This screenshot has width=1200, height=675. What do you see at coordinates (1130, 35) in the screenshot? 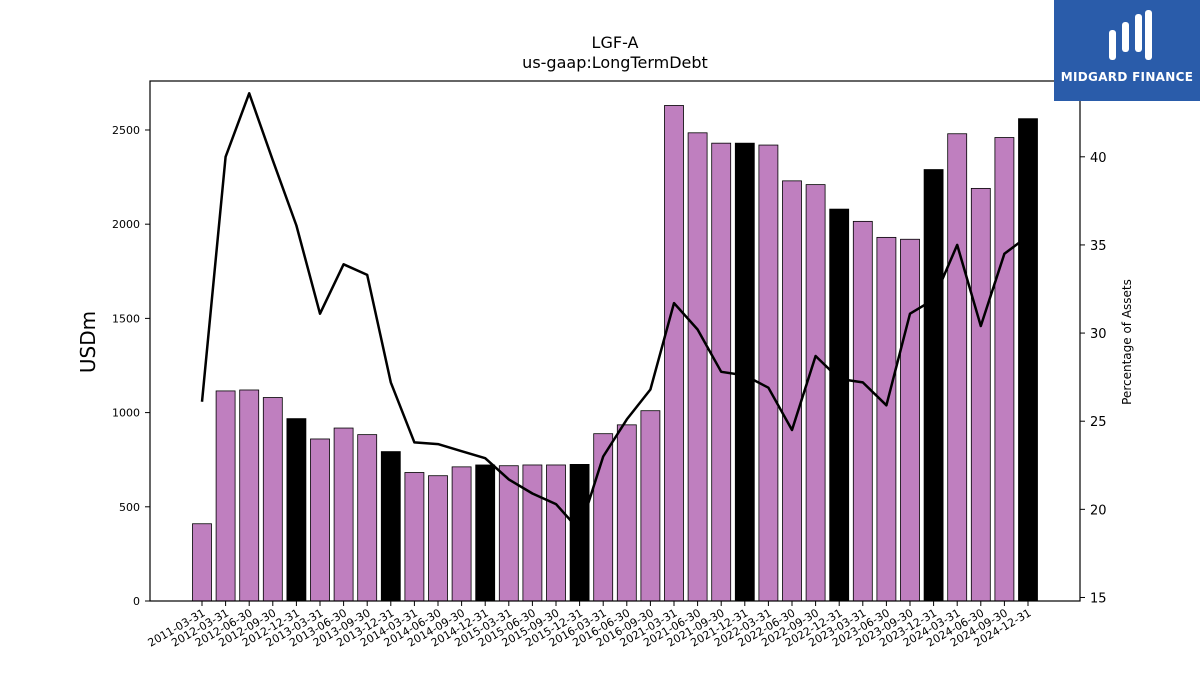
I see `midgard-logo-mark-icon` at bounding box center [1130, 35].